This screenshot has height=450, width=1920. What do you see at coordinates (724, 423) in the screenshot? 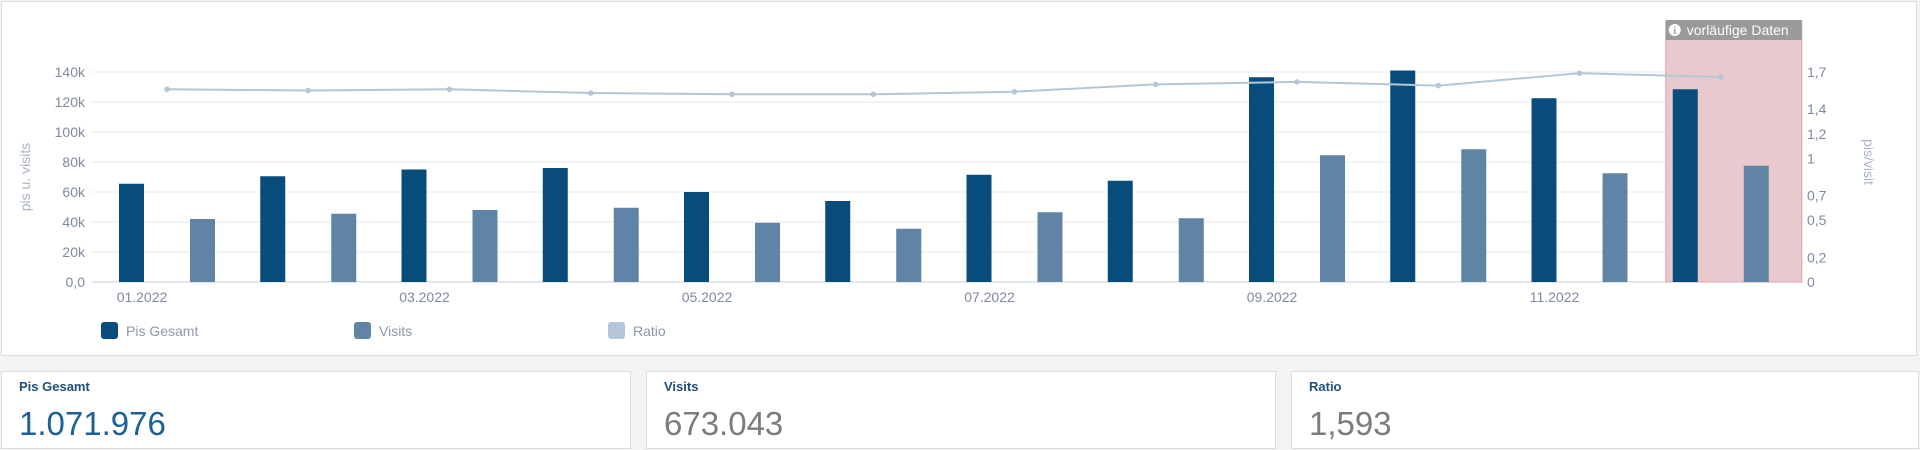
I see `kpi-value: 673.043` at bounding box center [724, 423].